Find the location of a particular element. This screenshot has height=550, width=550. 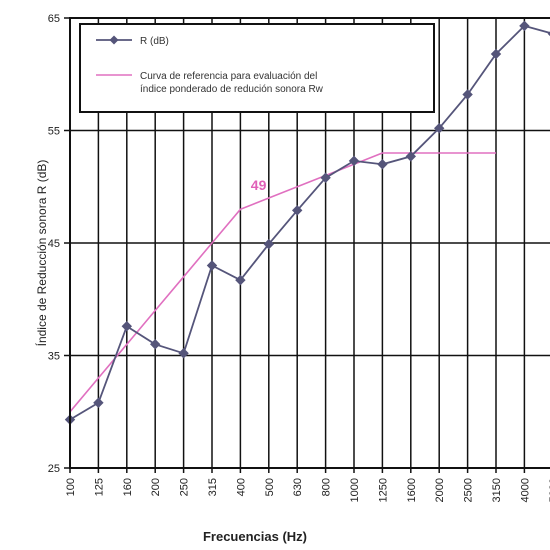

x-tick-label: 1250 is located at coordinates (383, 490).